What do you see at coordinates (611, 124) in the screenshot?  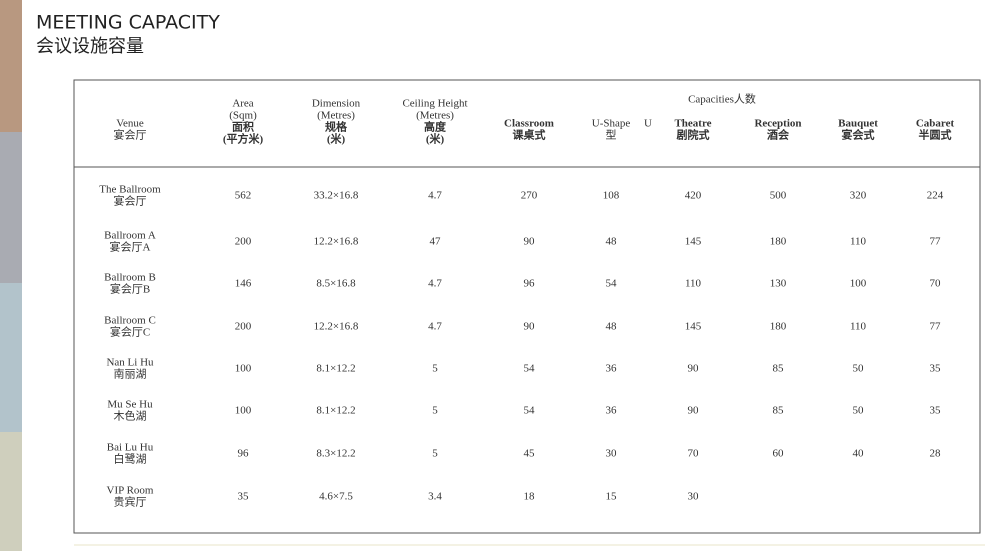 I see `column-header: U-Shape` at bounding box center [611, 124].